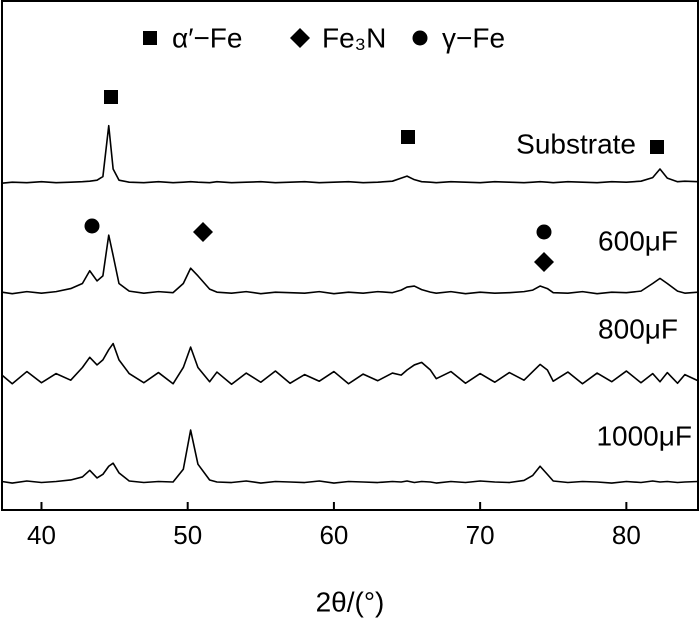 The height and width of the screenshot is (629, 700). Describe the element at coordinates (207, 37) in the screenshot. I see `legend-label: α′−Fe` at that location.